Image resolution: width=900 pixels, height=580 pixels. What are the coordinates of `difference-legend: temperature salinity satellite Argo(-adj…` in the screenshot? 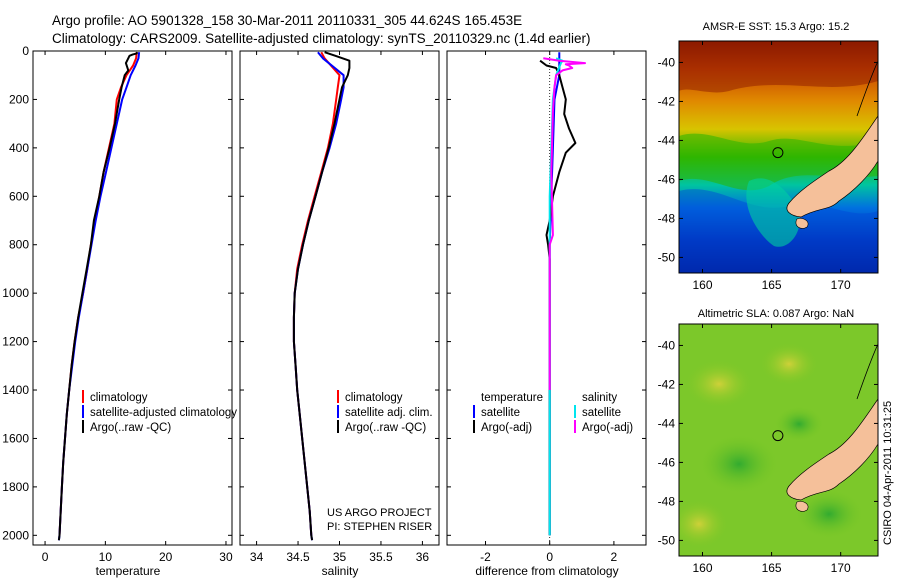 It's located at (553, 413).